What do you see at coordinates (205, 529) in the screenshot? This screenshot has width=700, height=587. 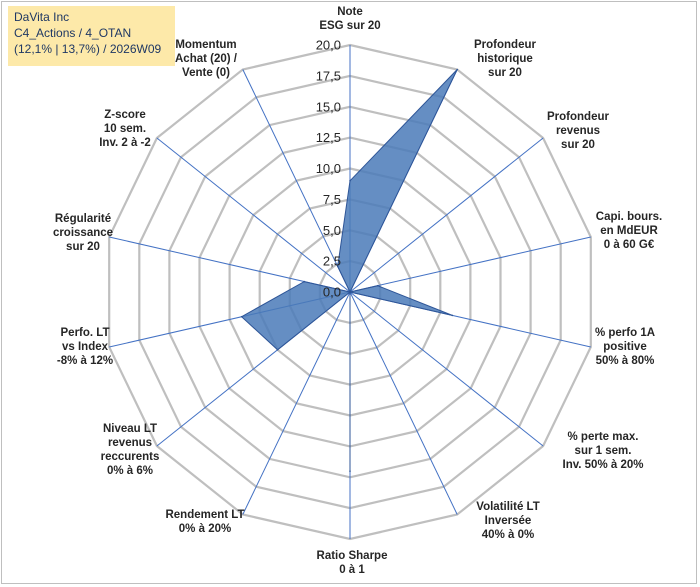 I see `axis-label-8-line-1: 0% à 20%` at bounding box center [205, 529].